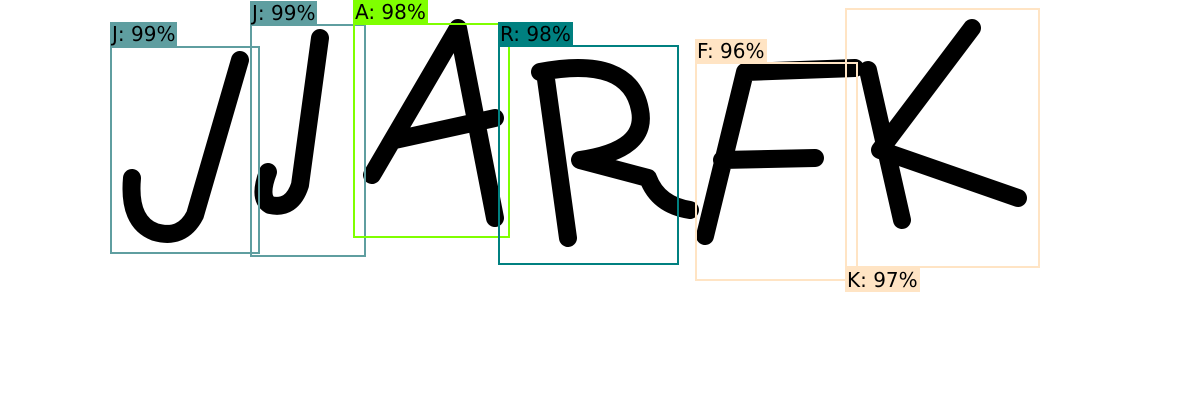 Image resolution: width=1200 pixels, height=420 pixels. I want to click on detection-label-j-2: J: 99%, so click(284, 13).